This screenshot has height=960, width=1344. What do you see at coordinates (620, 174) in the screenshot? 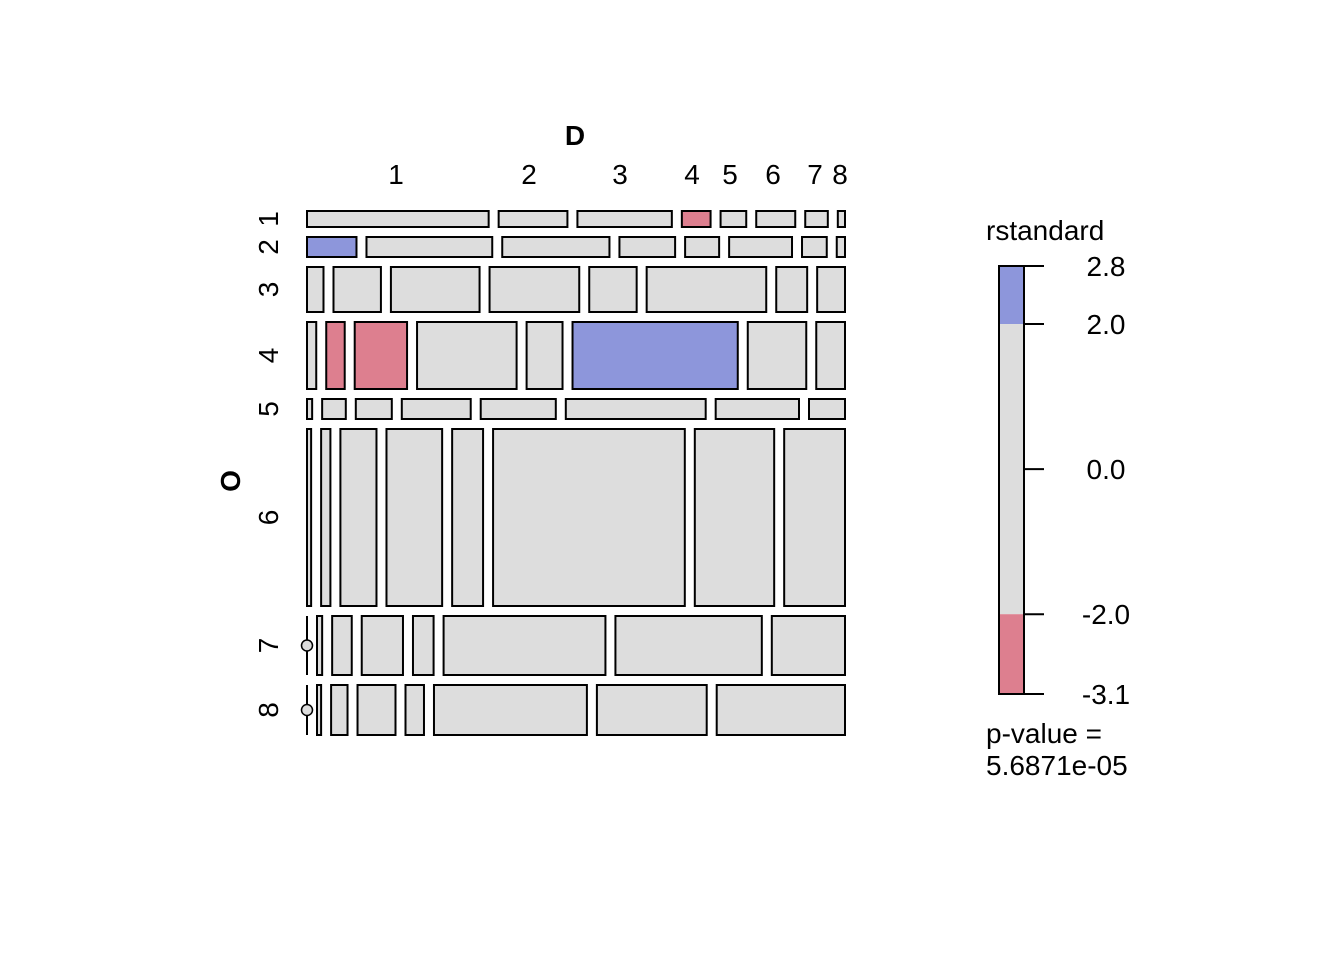
I see `column-label-3: 3` at bounding box center [620, 174].